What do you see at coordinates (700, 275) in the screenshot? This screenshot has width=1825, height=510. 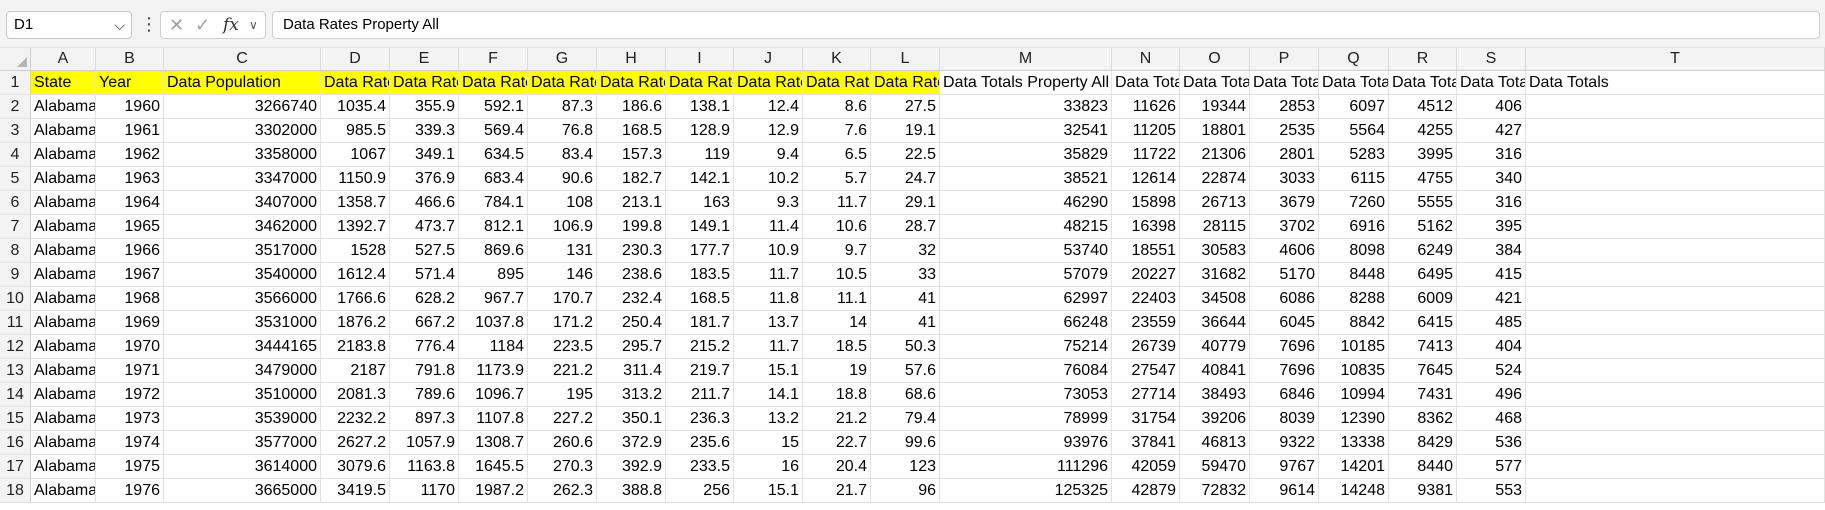 I see `table-cell: 183.5` at bounding box center [700, 275].